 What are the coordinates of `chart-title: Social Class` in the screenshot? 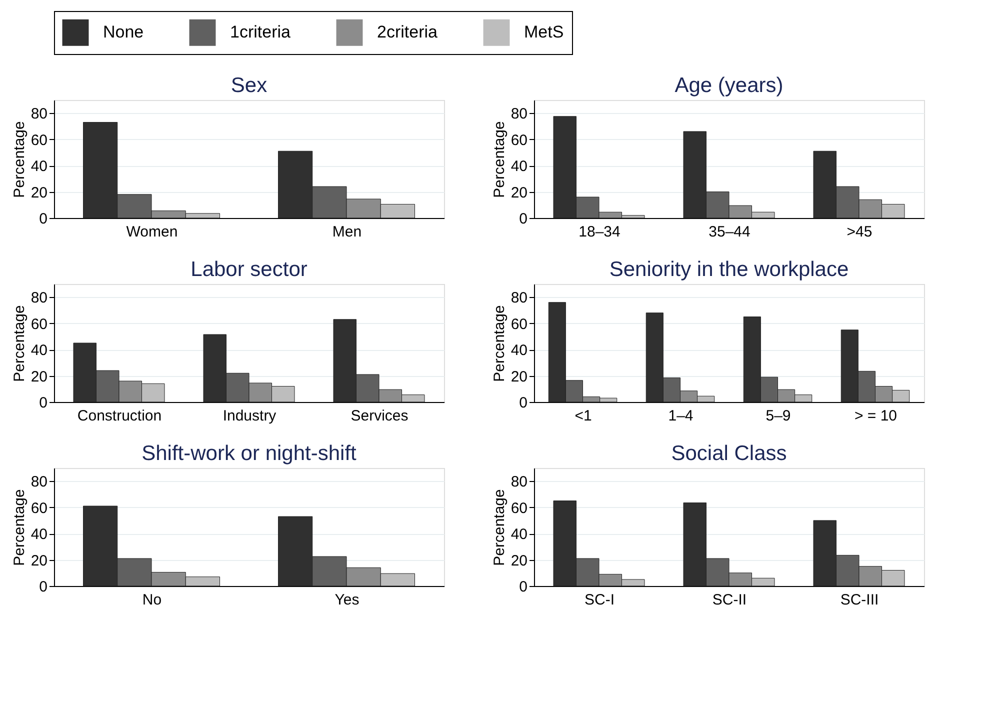 It's located at (729, 453).